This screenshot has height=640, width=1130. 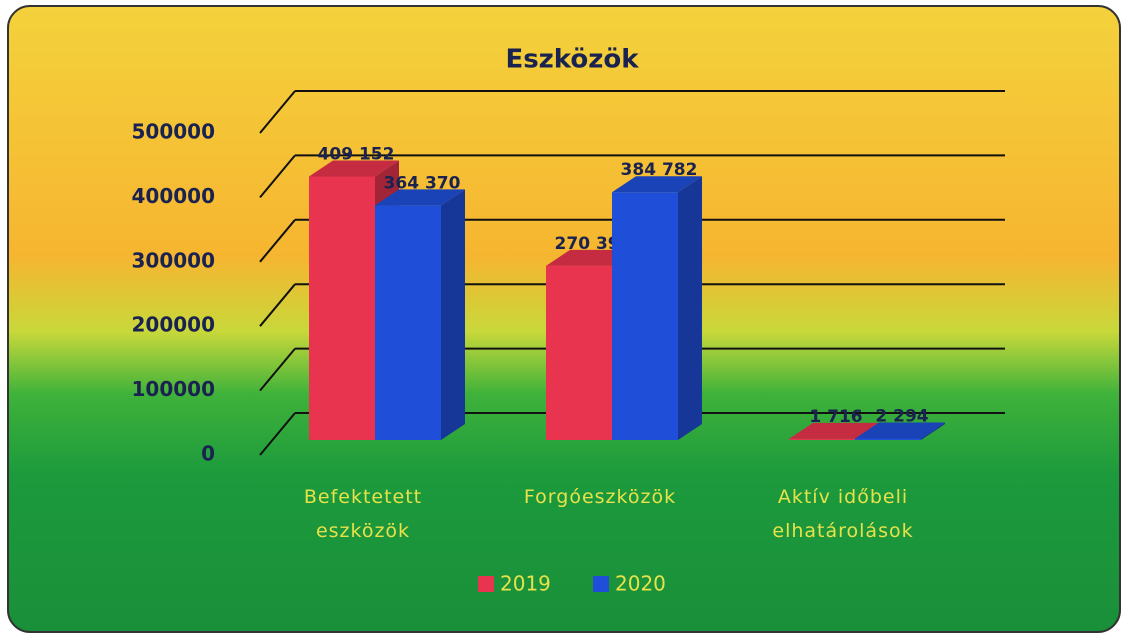 I want to click on value-label: 2 294, so click(x=901, y=417).